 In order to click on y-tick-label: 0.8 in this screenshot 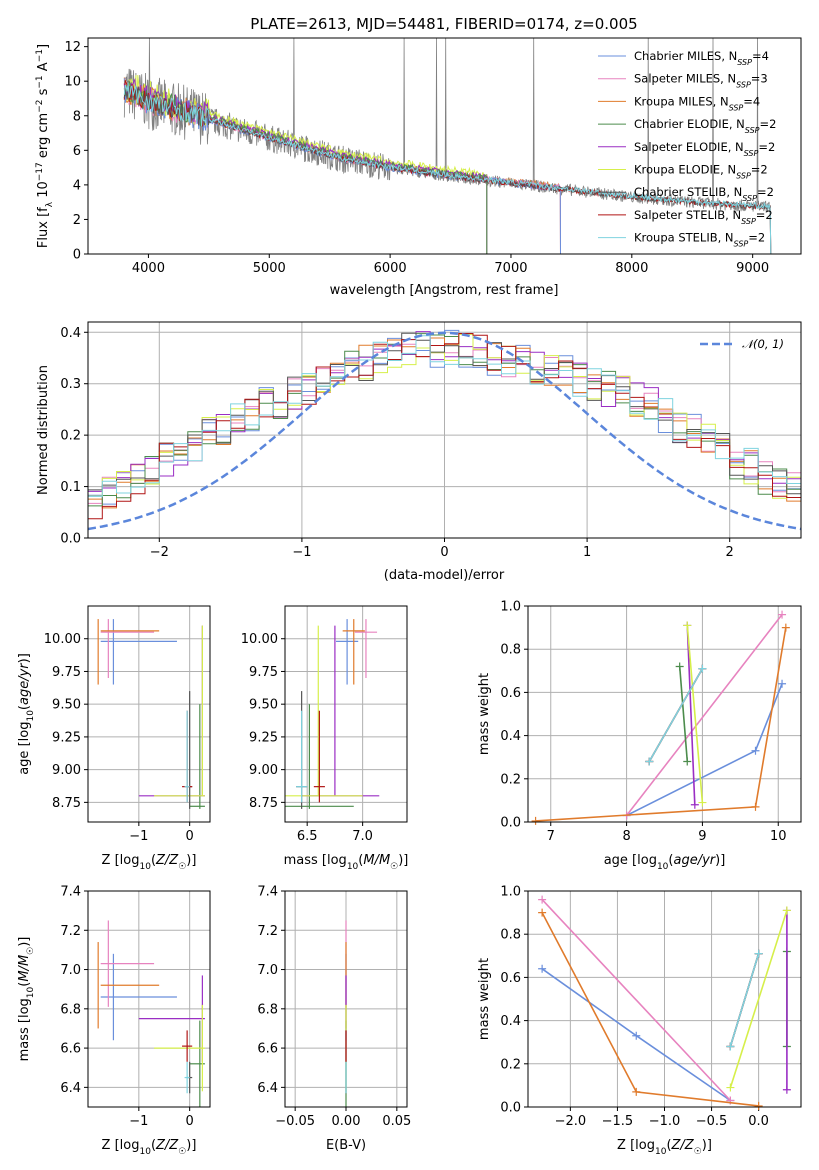, I will do `click(510, 935)`.